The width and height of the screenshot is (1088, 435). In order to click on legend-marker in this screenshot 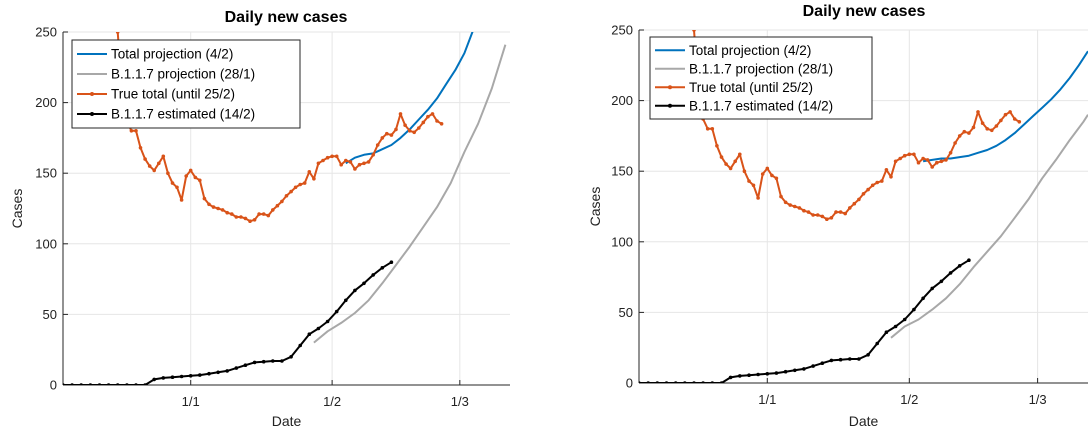, I will do `click(92, 94)`.